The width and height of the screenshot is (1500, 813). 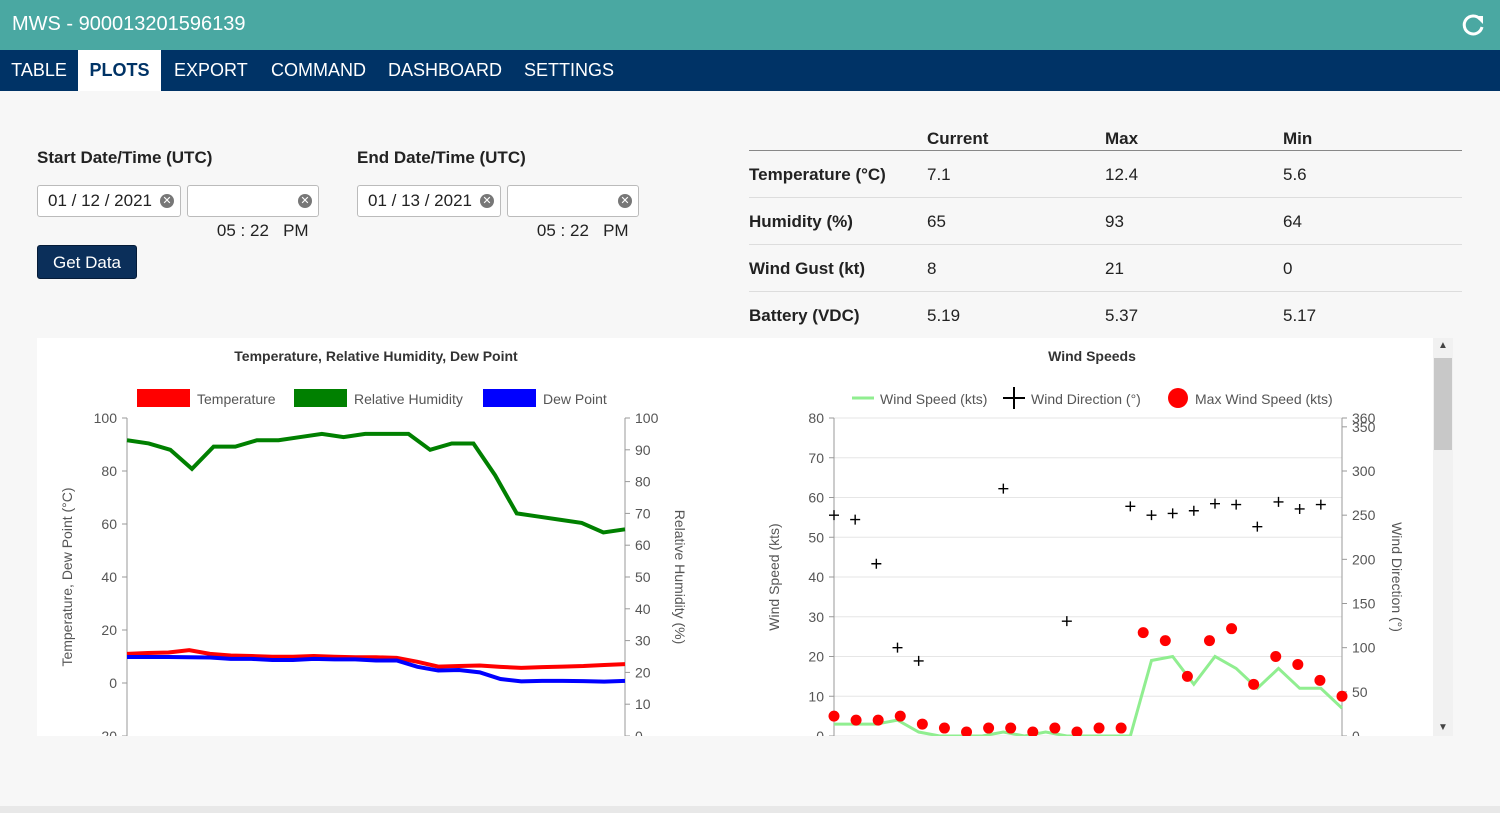 What do you see at coordinates (211, 70) in the screenshot?
I see `tab-export: EXPORT` at bounding box center [211, 70].